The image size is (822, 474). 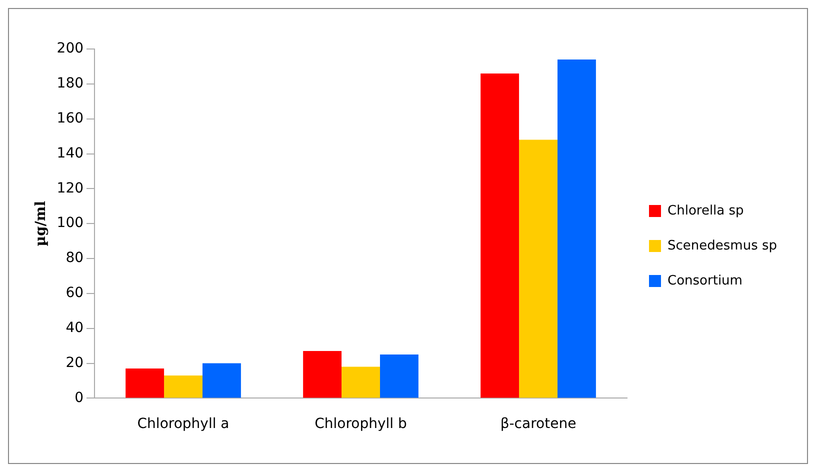 I want to click on x-tick-label: Chlorophyll a, so click(x=183, y=424).